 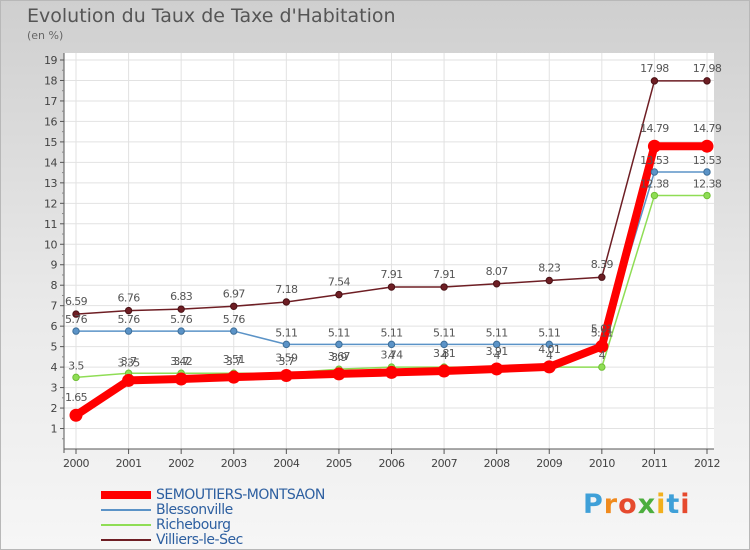 I want to click on logo-letter: P, so click(x=593, y=504).